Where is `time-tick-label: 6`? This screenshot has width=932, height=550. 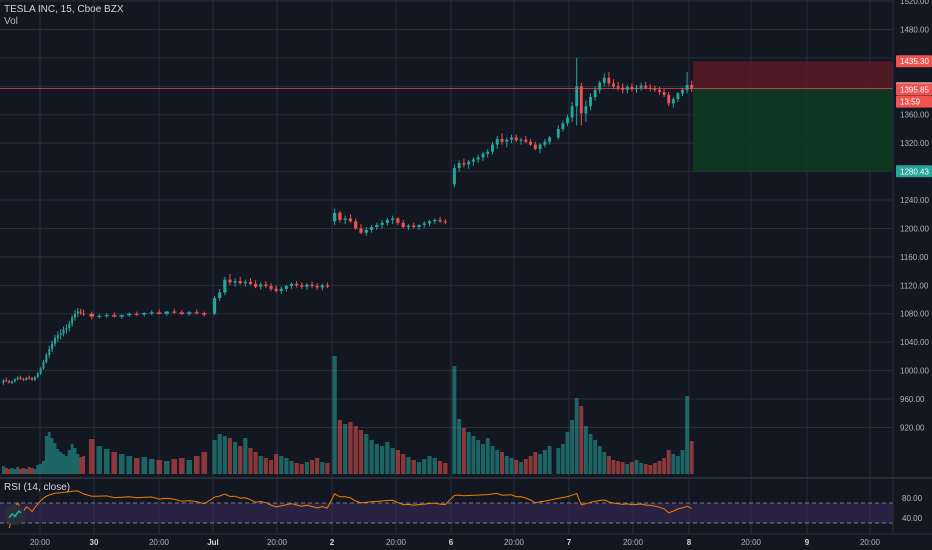 time-tick-label: 6 is located at coordinates (451, 542).